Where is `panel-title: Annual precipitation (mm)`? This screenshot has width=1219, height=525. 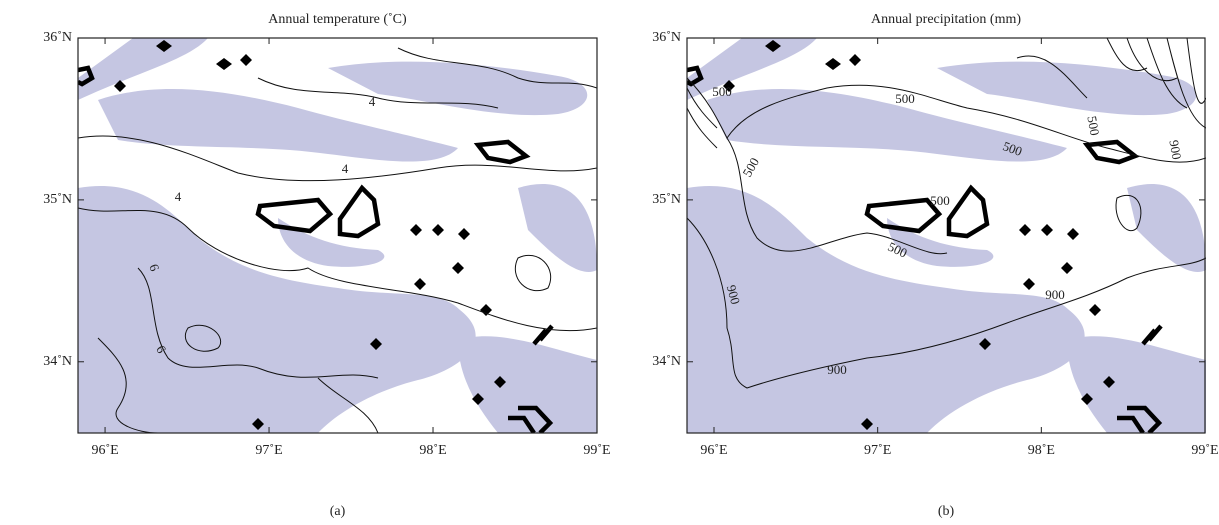 panel-title: Annual precipitation (mm) is located at coordinates (946, 19).